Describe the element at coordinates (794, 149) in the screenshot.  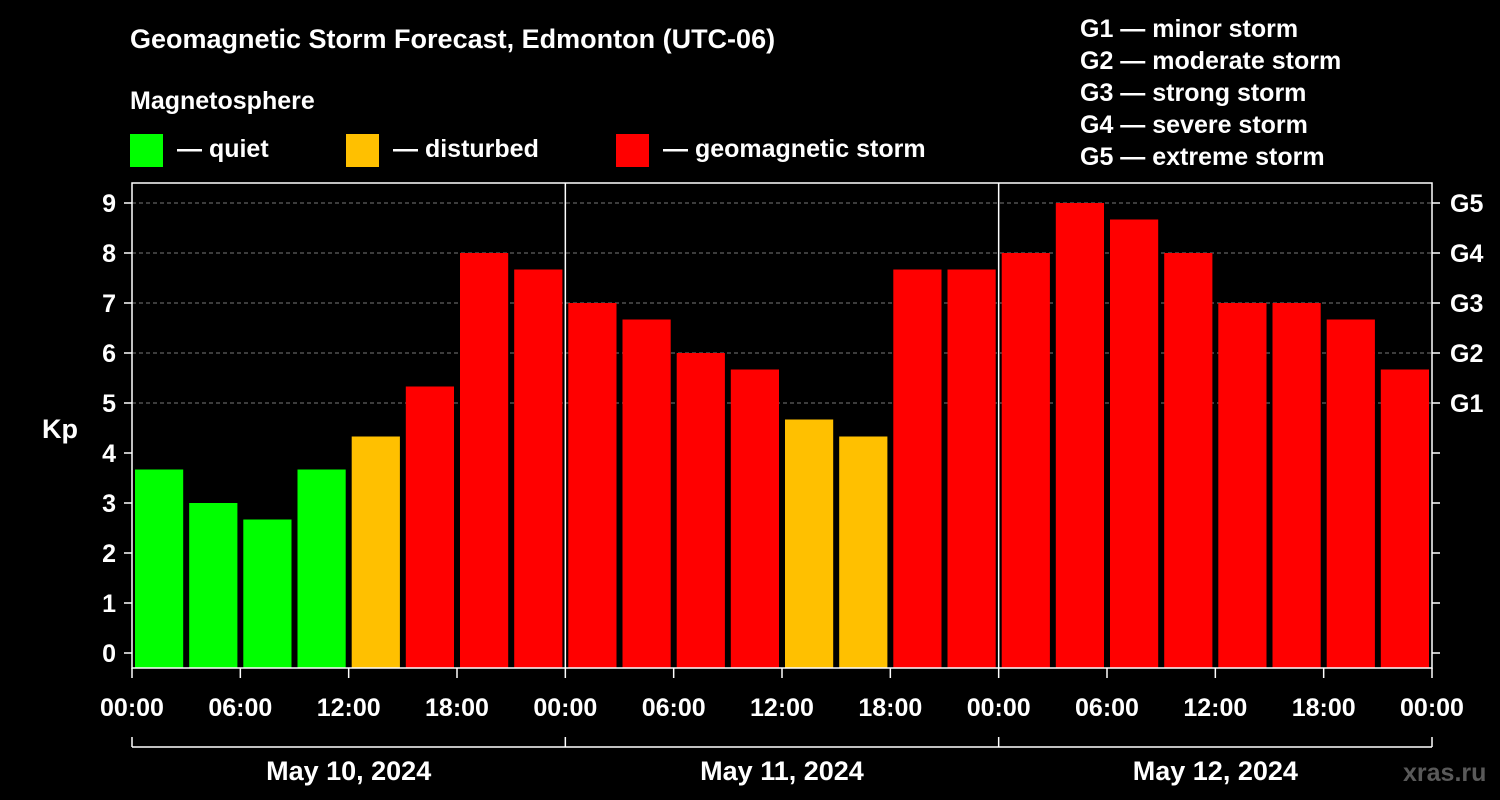
I see `legend-label-storm: — geomagnetic storm` at that location.